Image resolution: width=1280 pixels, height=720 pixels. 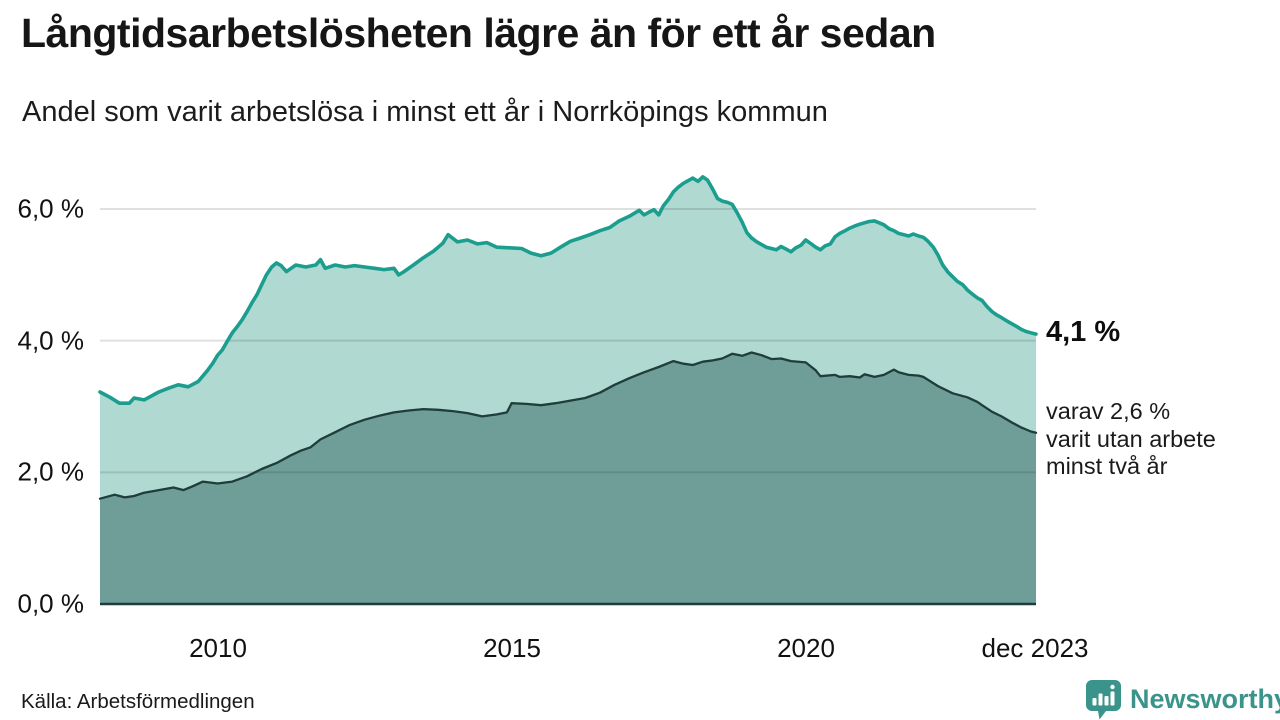 I want to click on brand-name: Newsworthy, so click(x=1205, y=699).